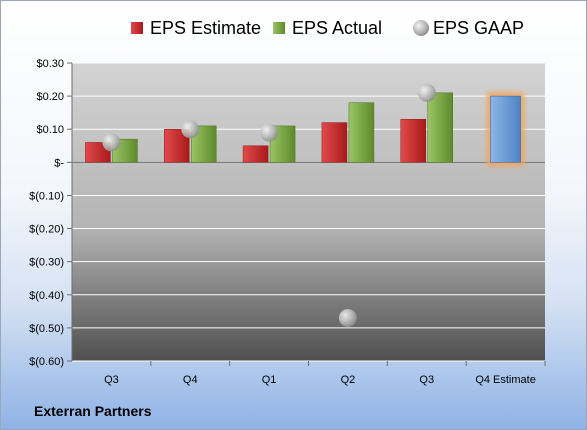 This screenshot has width=587, height=430. Describe the element at coordinates (478, 28) in the screenshot. I see `legend-label: EPS GAAP` at that location.